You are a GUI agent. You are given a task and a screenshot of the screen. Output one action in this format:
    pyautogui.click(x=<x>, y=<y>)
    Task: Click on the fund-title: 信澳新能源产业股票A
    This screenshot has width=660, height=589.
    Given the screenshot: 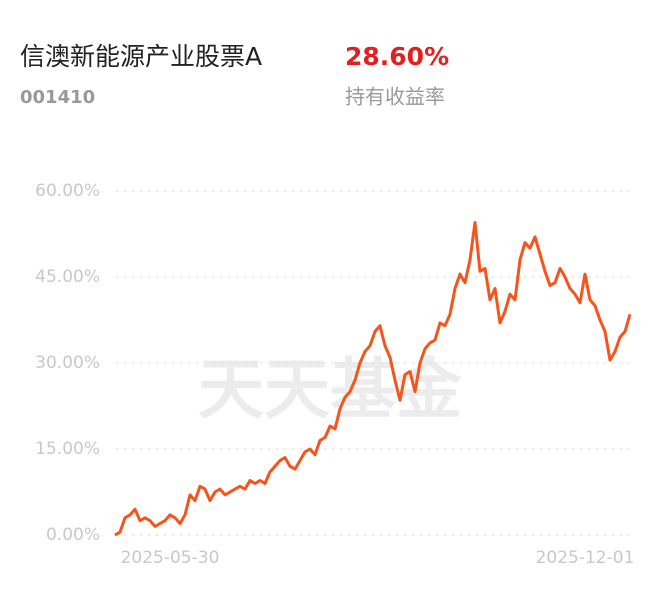 What is the action you would take?
    pyautogui.click(x=141, y=56)
    